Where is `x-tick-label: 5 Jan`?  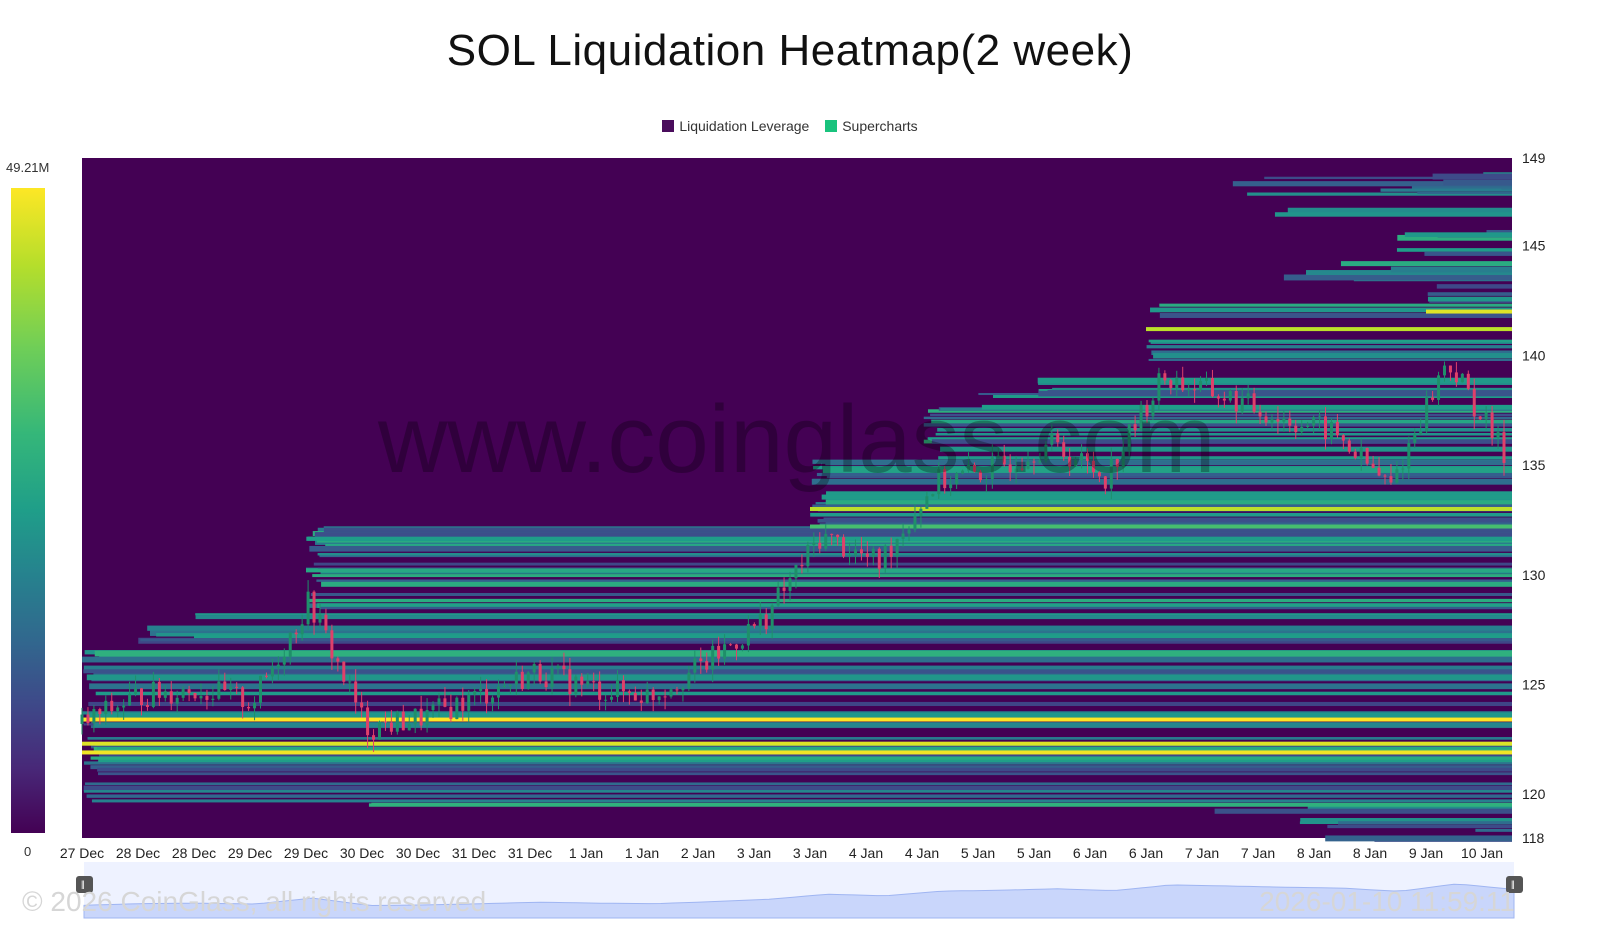 x-tick-label: 5 Jan is located at coordinates (978, 853).